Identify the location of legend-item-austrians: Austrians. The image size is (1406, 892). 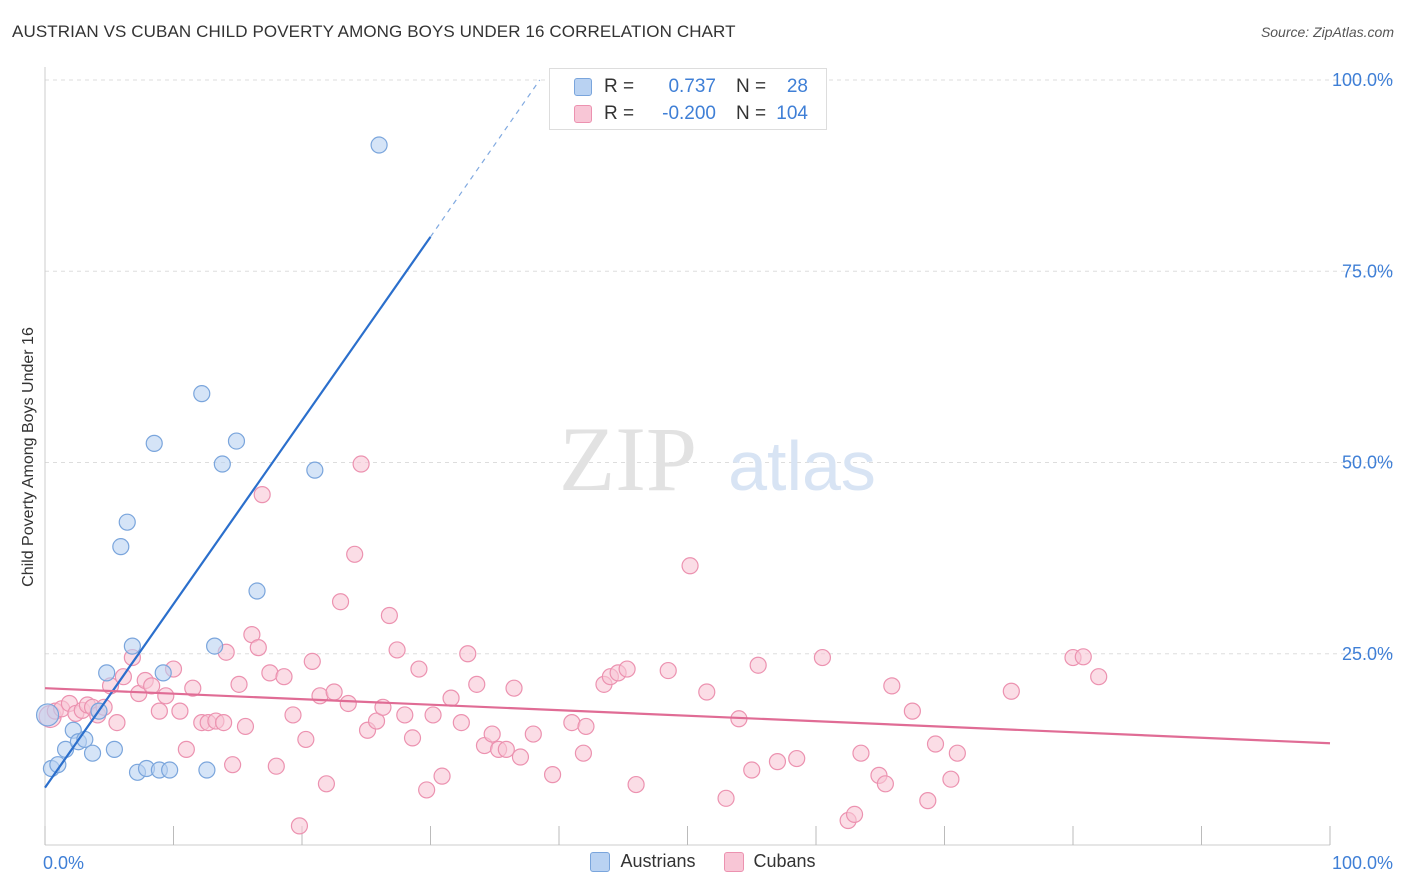
(643, 861).